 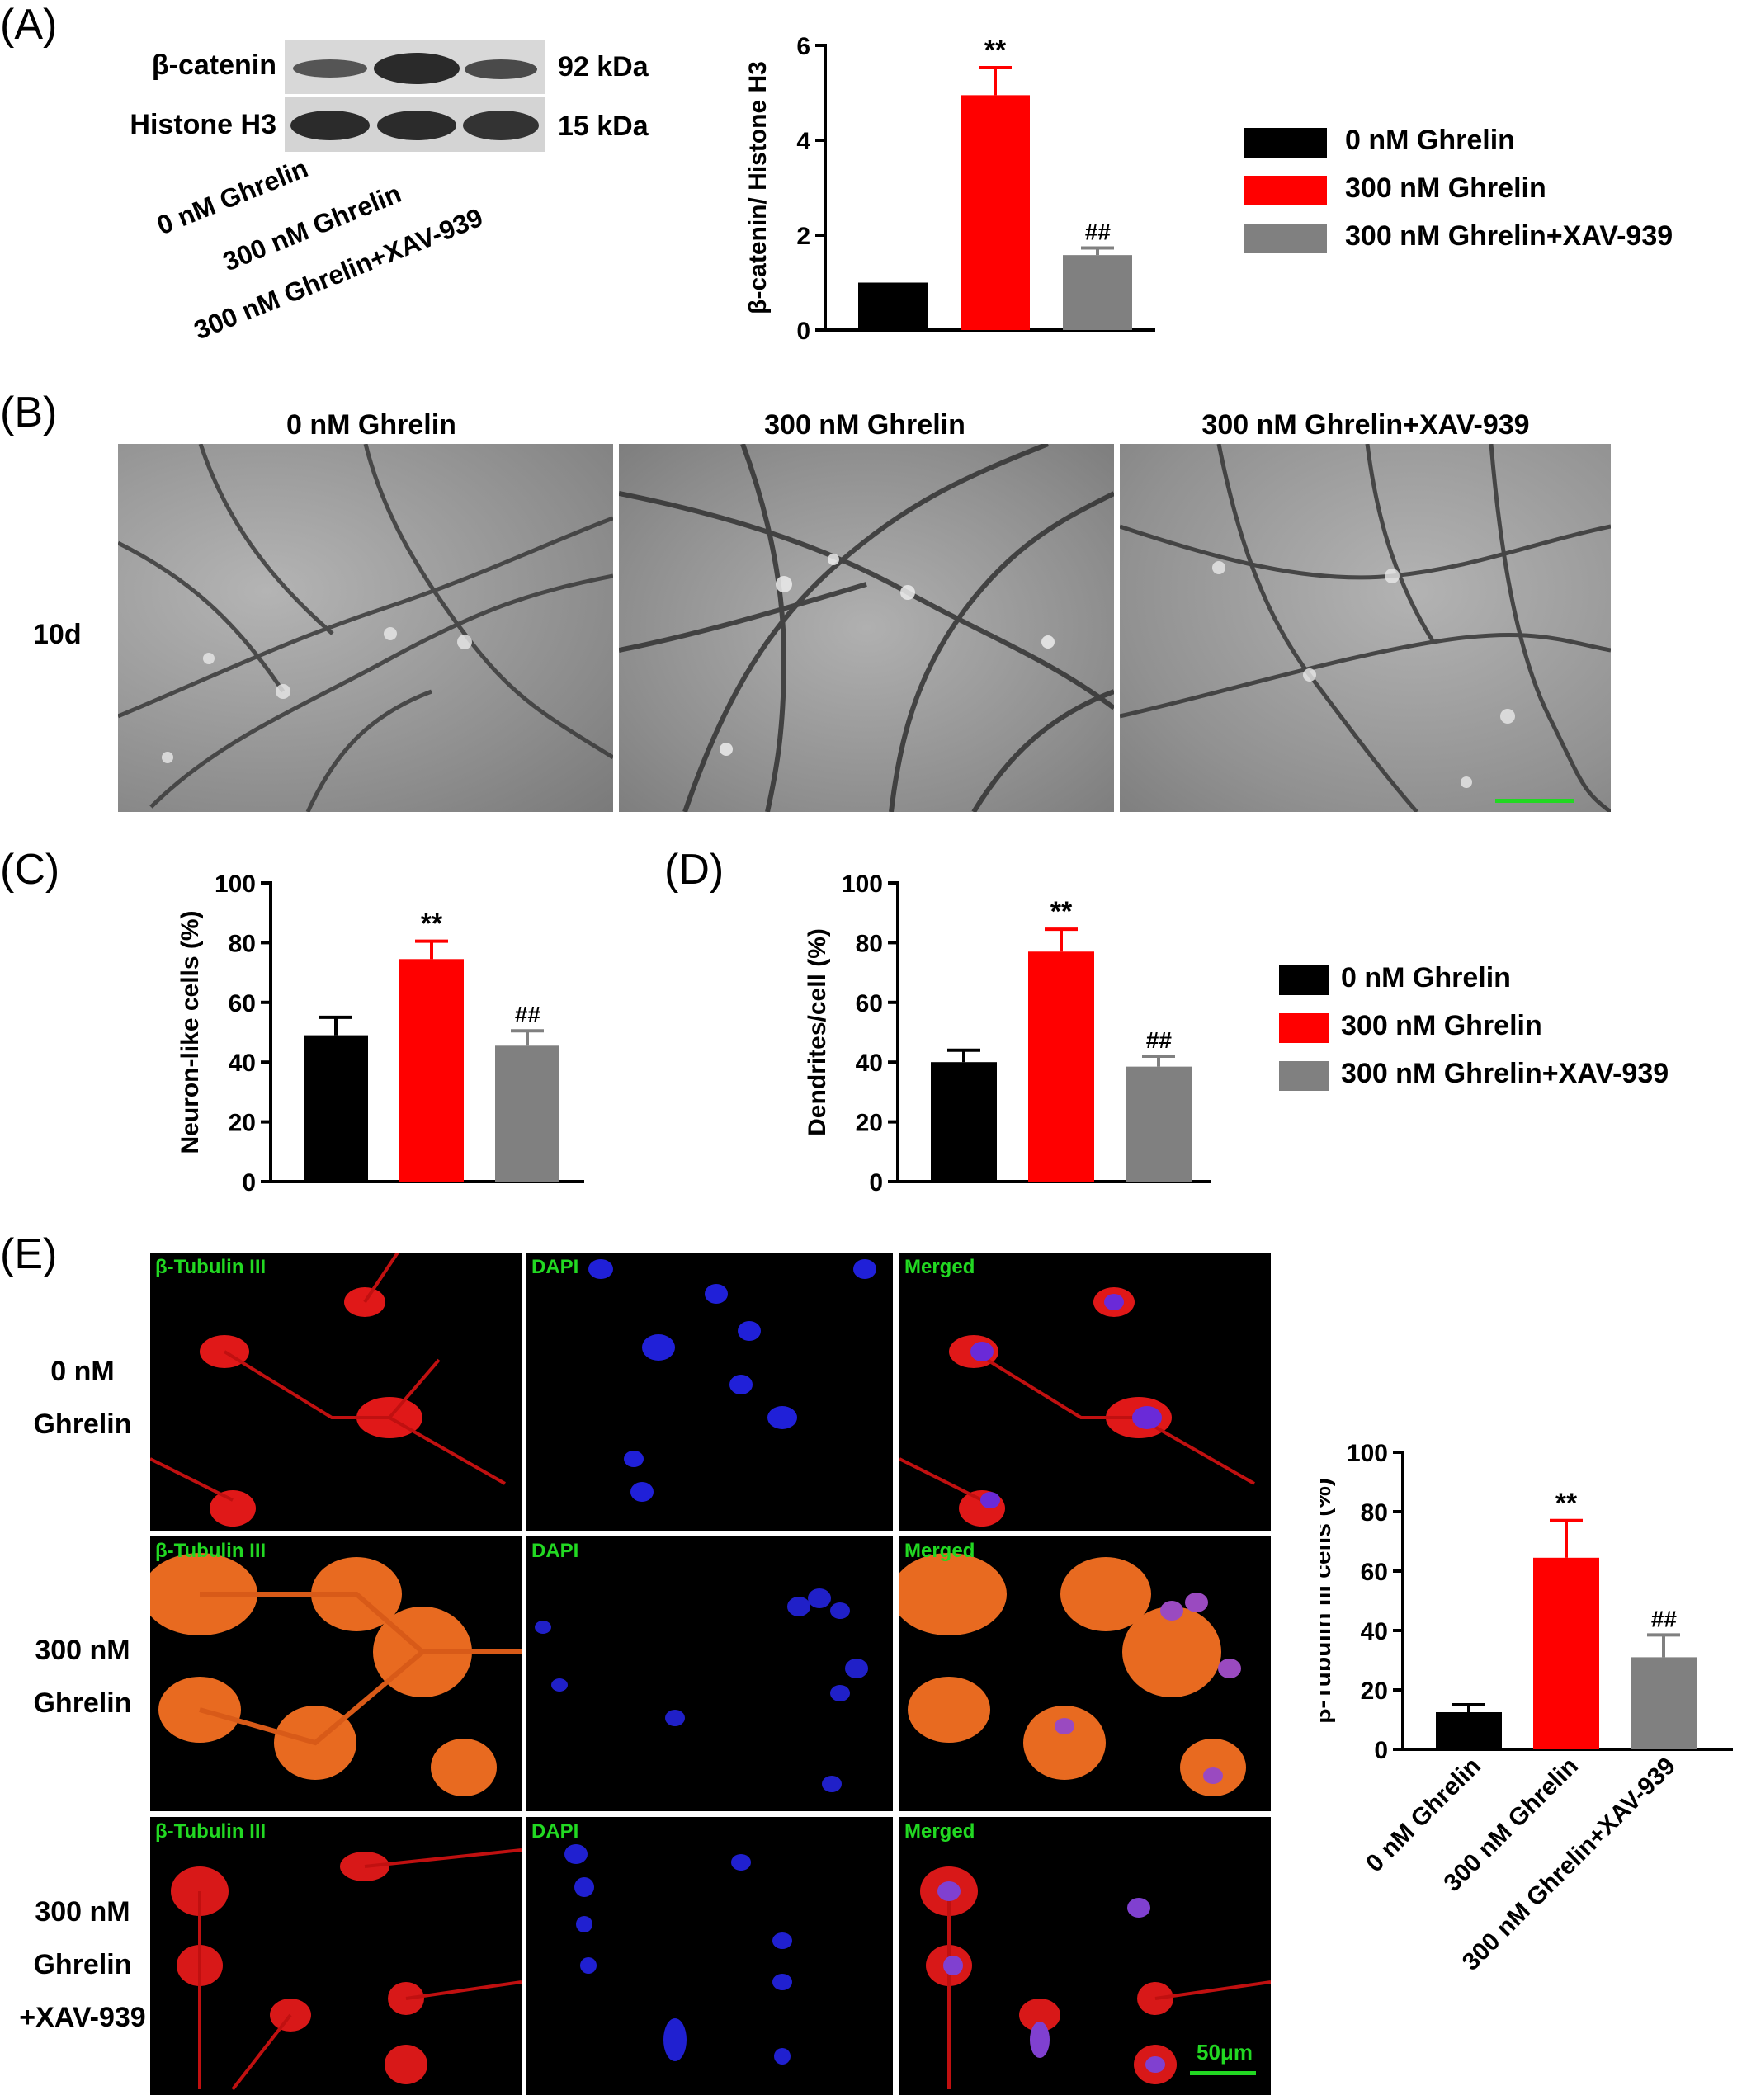 I want to click on y-tick-label: 6, so click(x=803, y=46).